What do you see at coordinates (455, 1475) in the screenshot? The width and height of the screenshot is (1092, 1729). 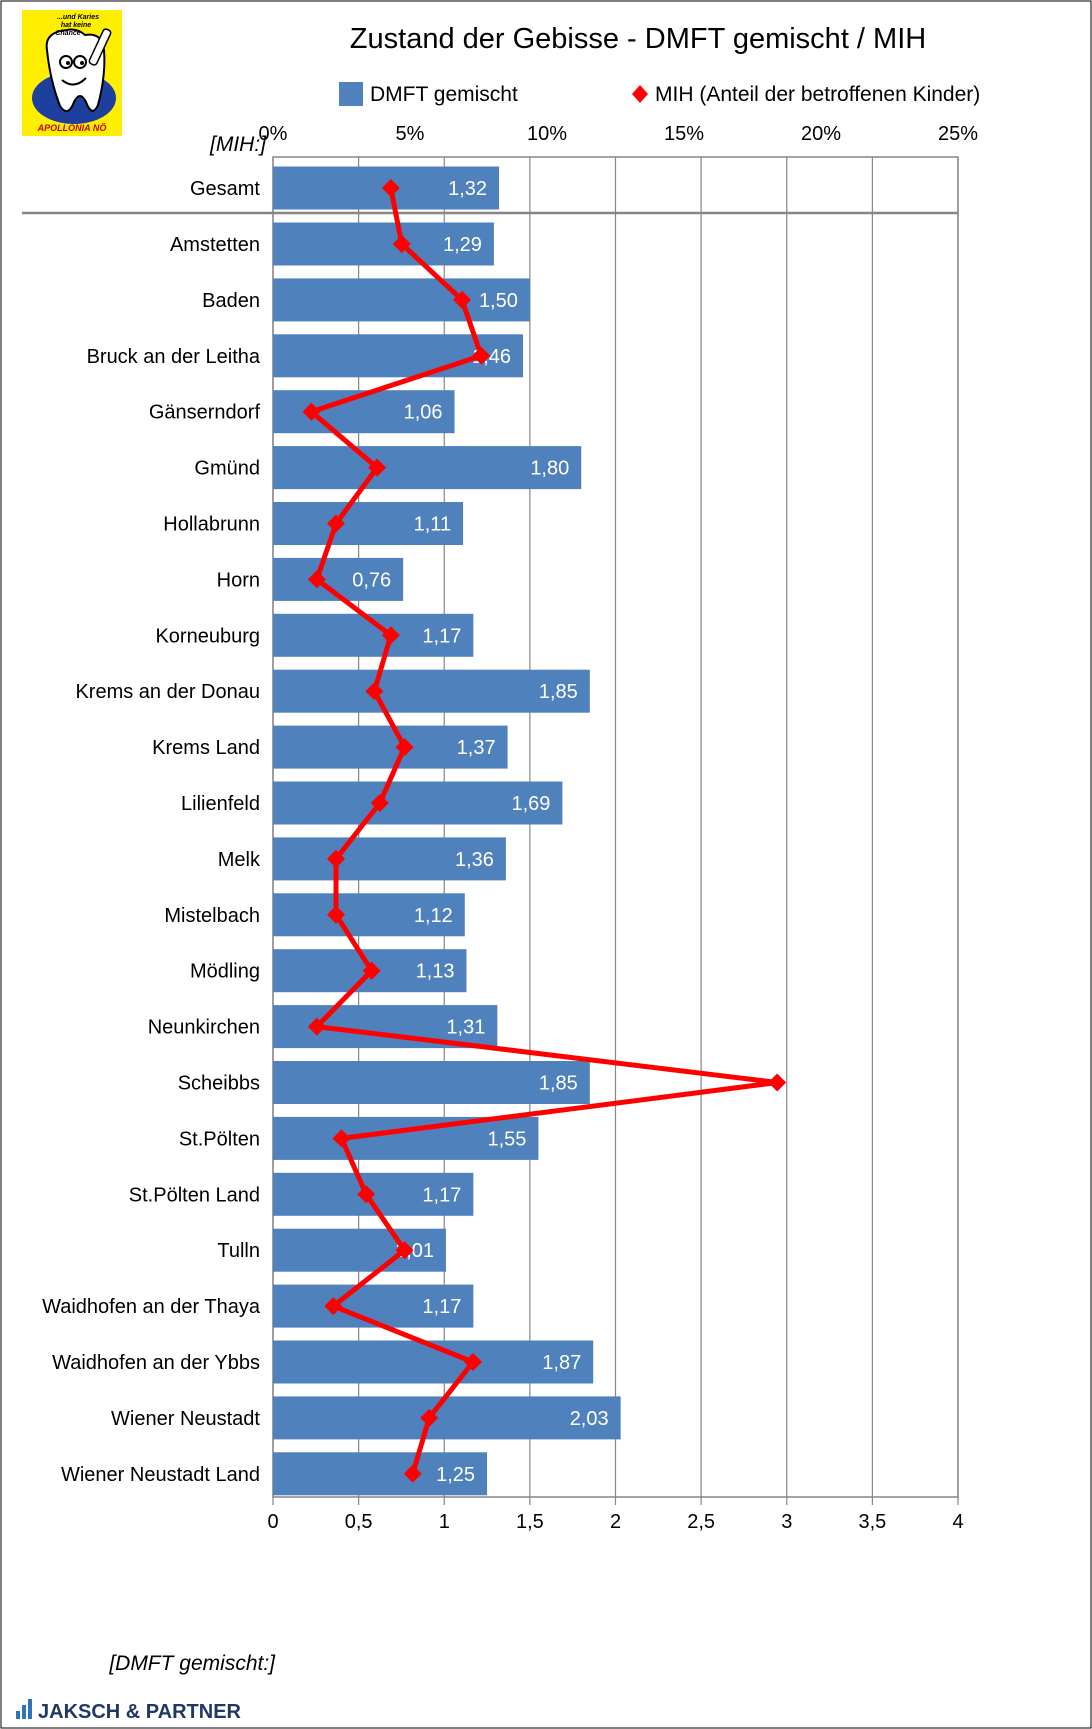 I see `data-label: 1,25` at bounding box center [455, 1475].